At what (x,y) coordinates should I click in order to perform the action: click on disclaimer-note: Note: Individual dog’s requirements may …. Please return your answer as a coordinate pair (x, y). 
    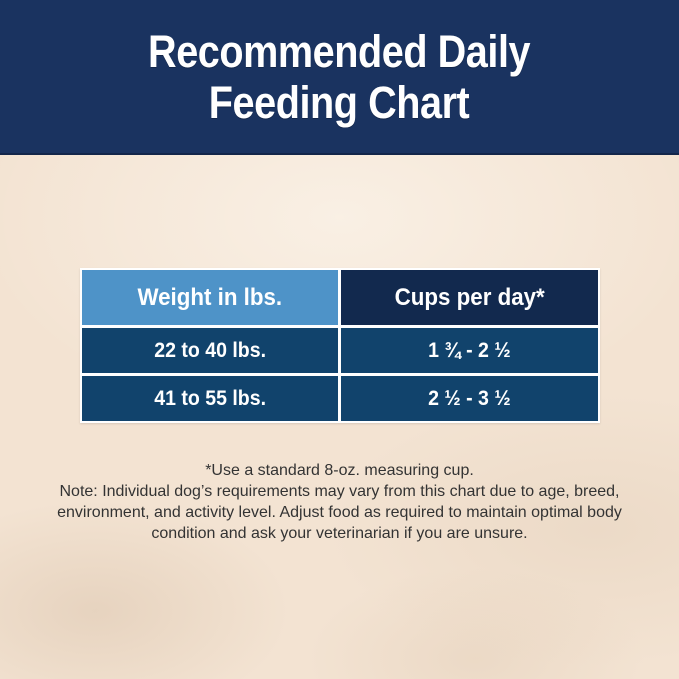
    Looking at the image, I should click on (339, 512).